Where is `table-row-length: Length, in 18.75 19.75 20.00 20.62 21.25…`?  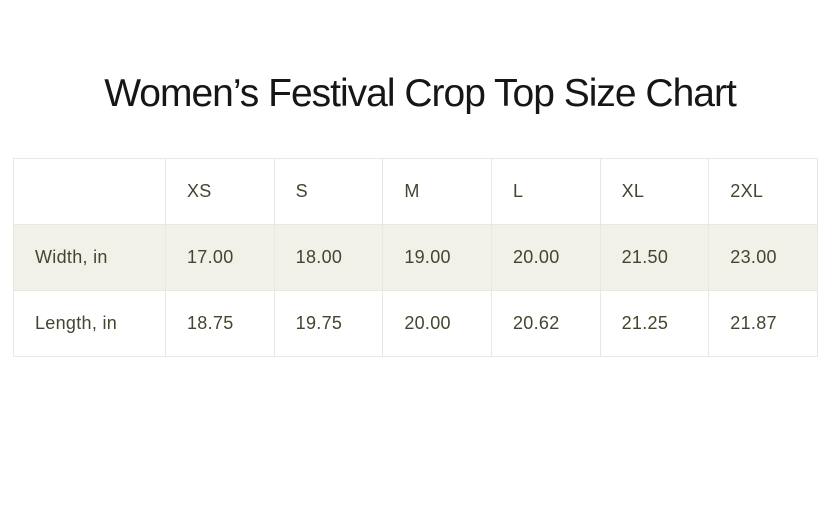 table-row-length: Length, in 18.75 19.75 20.00 20.62 21.25… is located at coordinates (415, 323).